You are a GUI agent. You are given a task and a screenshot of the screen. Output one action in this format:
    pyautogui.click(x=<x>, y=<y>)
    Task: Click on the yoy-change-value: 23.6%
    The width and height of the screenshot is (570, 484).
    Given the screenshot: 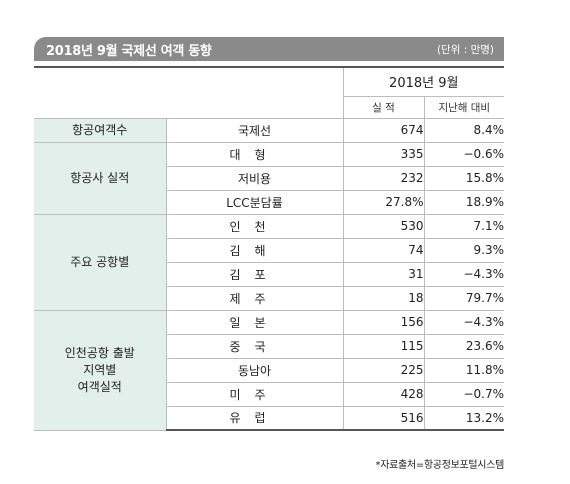 What is the action you would take?
    pyautogui.click(x=464, y=346)
    